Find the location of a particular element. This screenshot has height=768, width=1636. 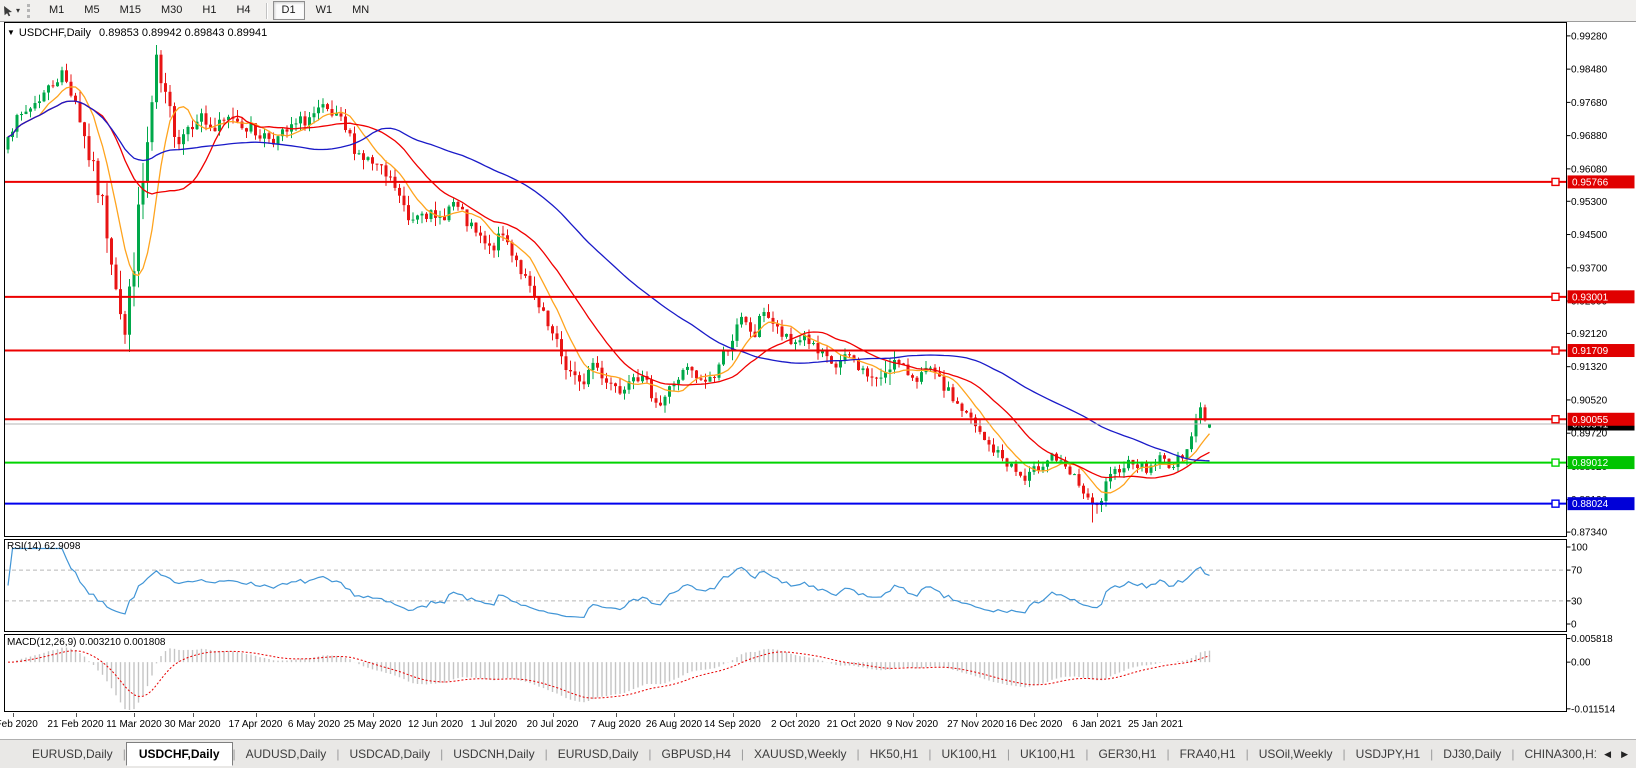

svg-text: 0.92120 is located at coordinates (1589, 334).